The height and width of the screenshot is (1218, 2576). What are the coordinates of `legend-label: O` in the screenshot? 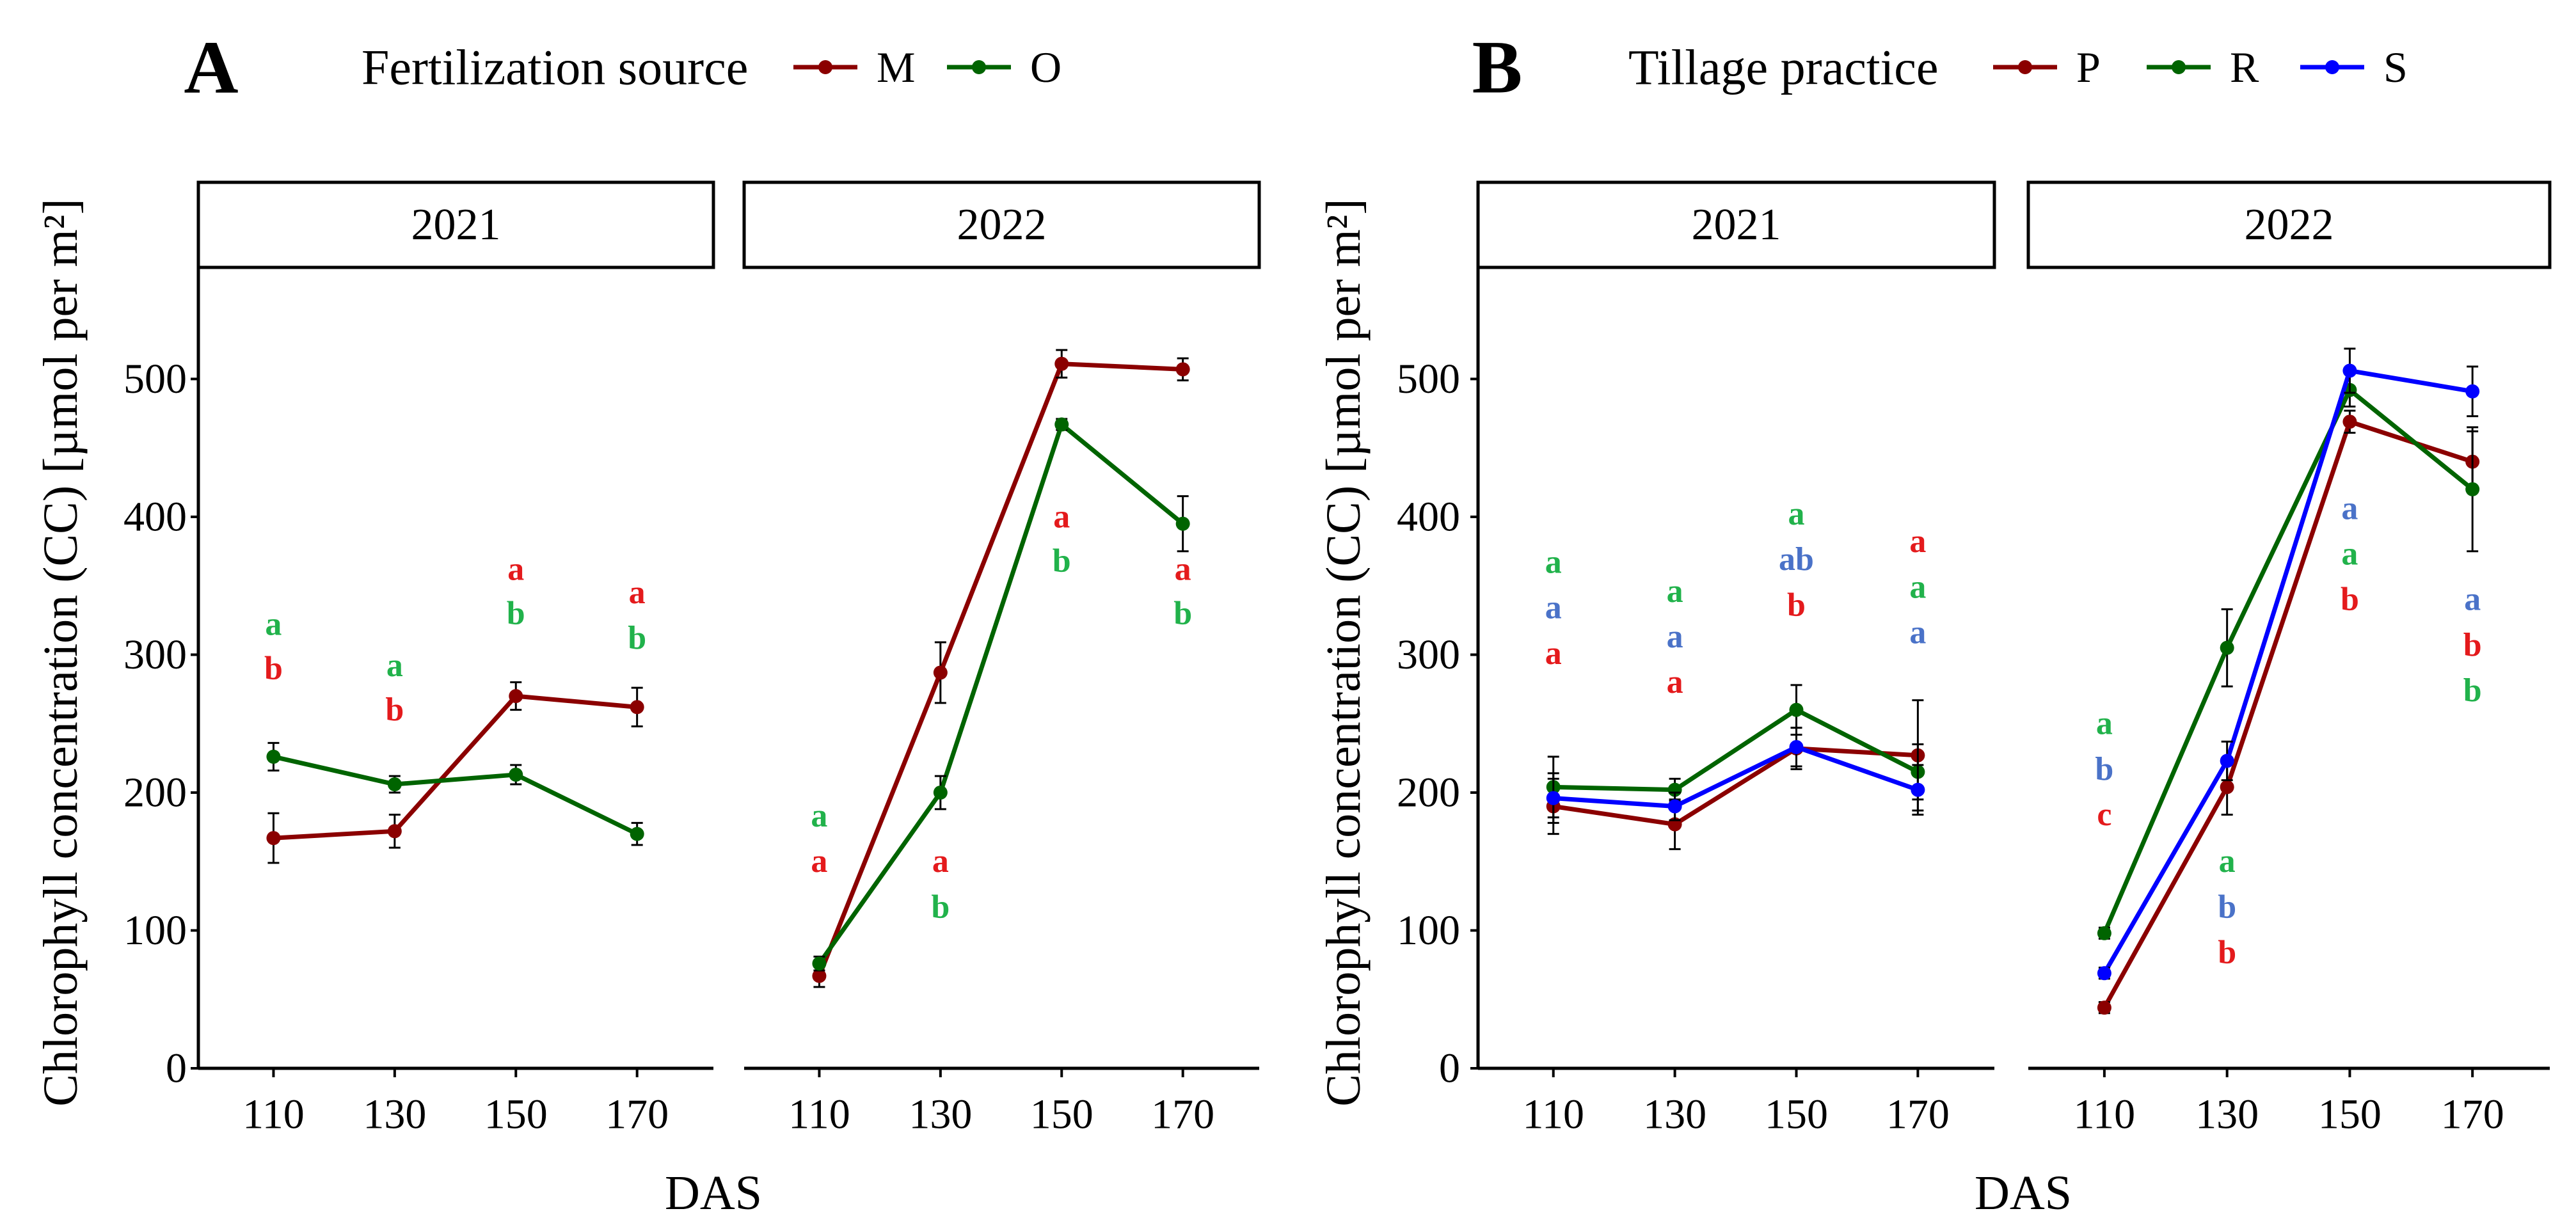 It's located at (1045, 67).